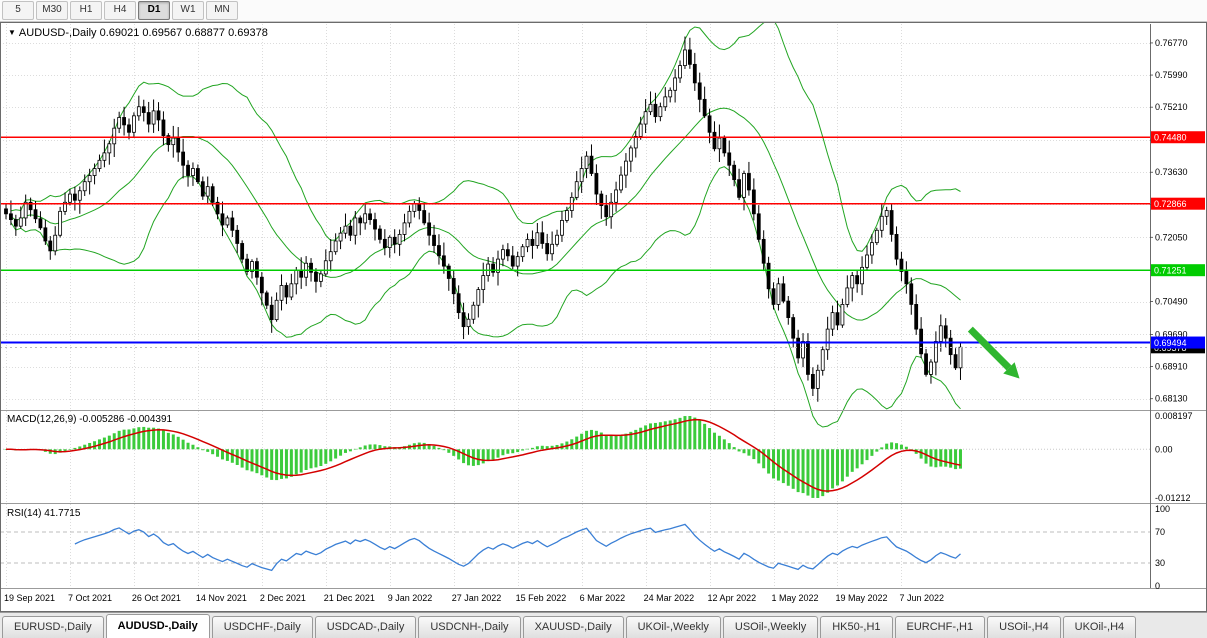 The image size is (1207, 638). What do you see at coordinates (1171, 334) in the screenshot?
I see `svg-text: 0.69690` at bounding box center [1171, 334].